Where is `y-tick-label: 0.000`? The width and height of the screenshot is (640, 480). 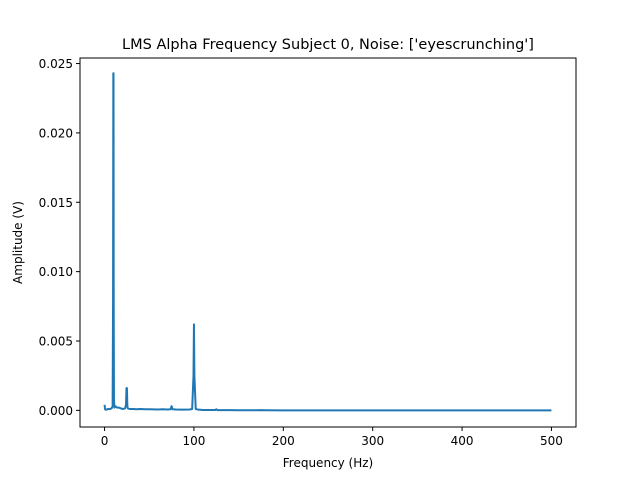
y-tick-label: 0.000 is located at coordinates (56, 411).